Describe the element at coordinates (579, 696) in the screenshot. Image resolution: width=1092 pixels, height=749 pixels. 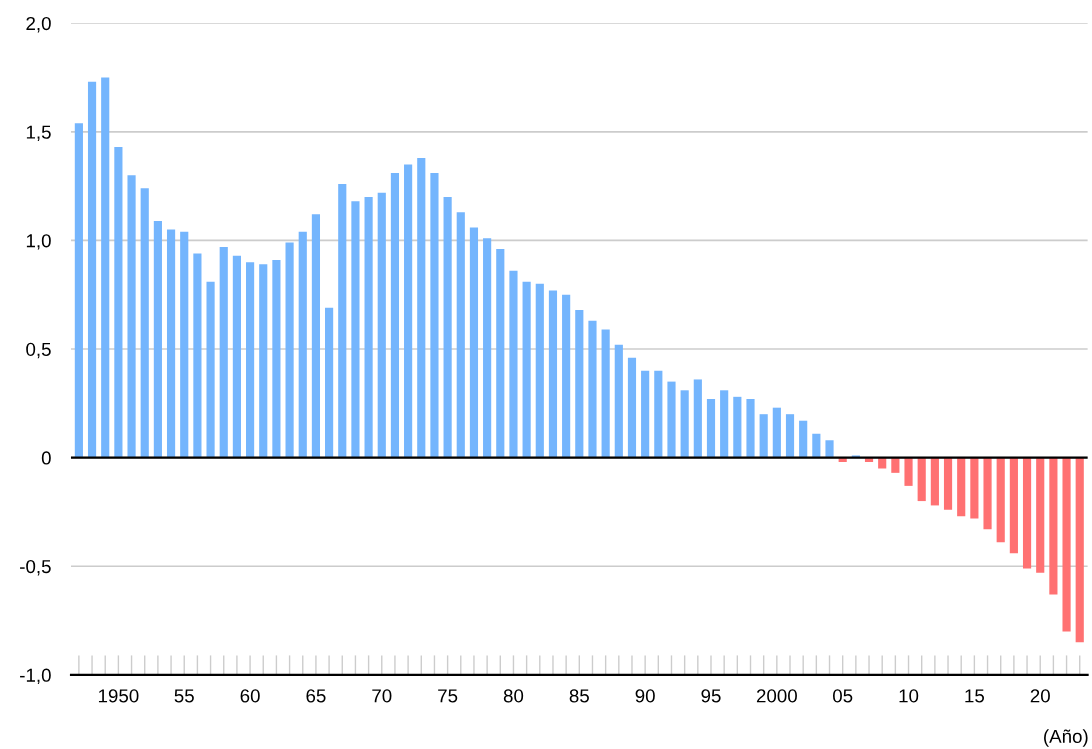
I see `x-tick-label: 85` at that location.